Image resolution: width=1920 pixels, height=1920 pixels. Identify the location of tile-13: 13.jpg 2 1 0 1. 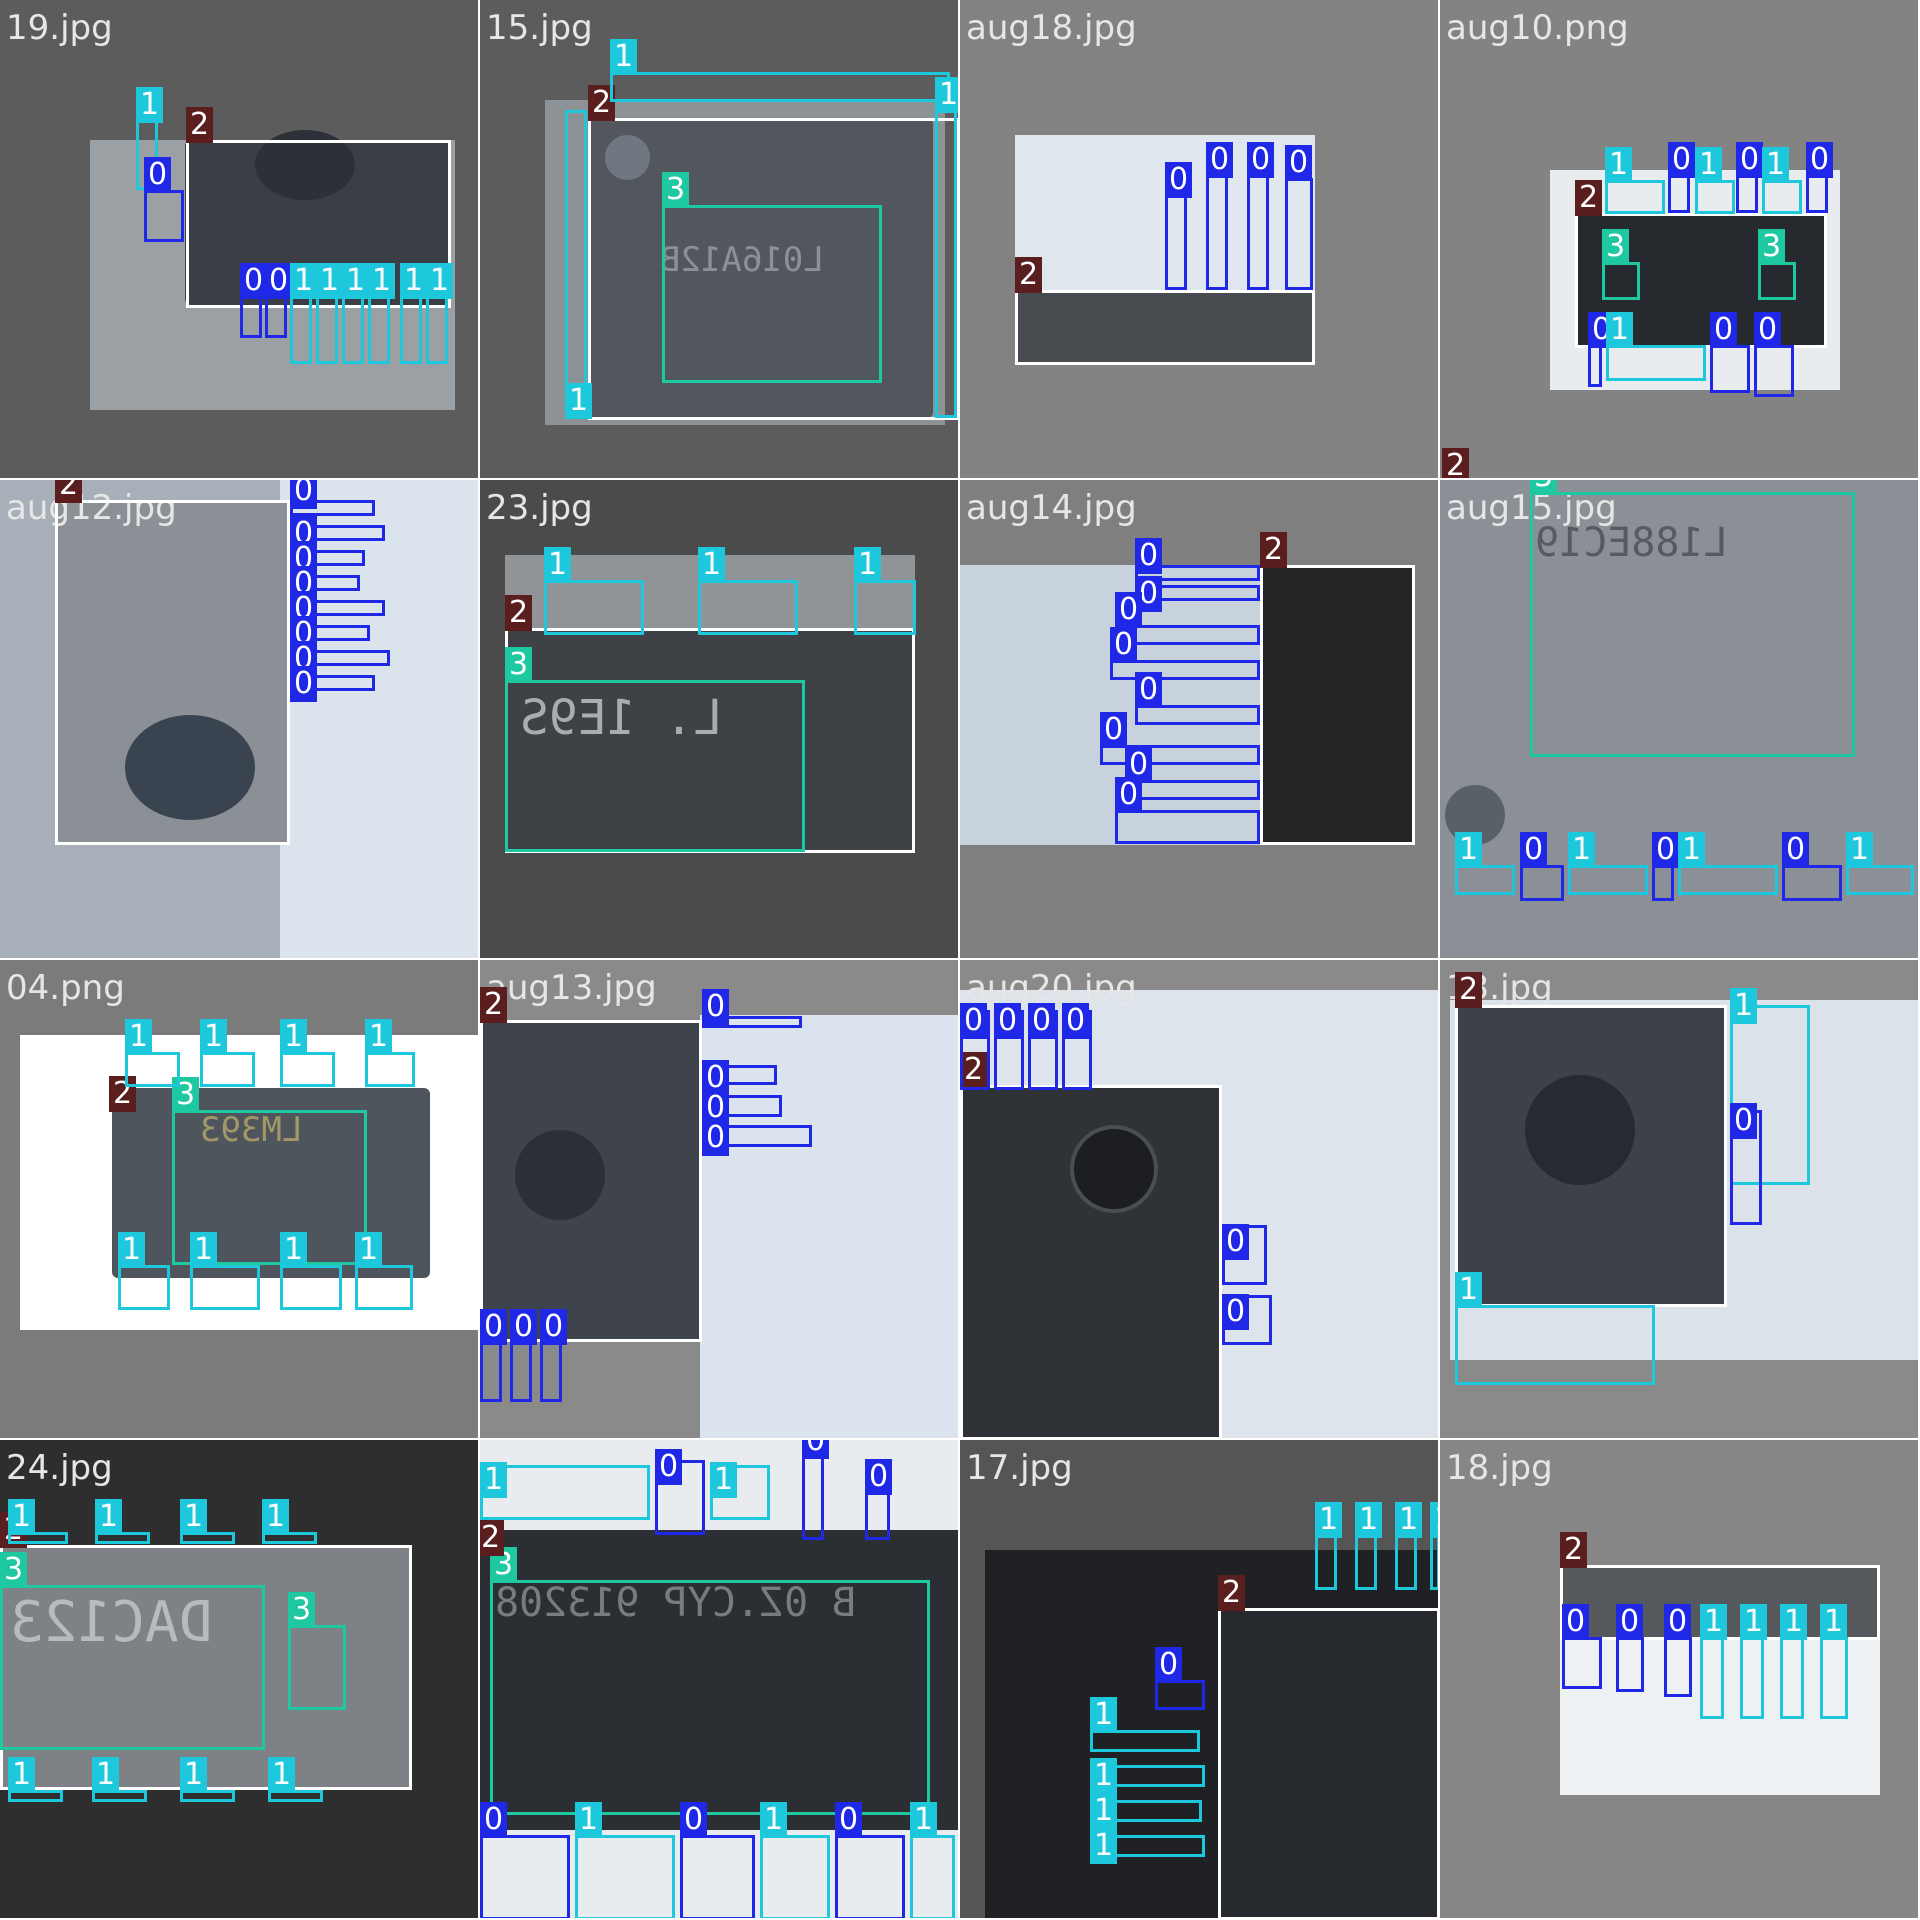
(1680, 1200).